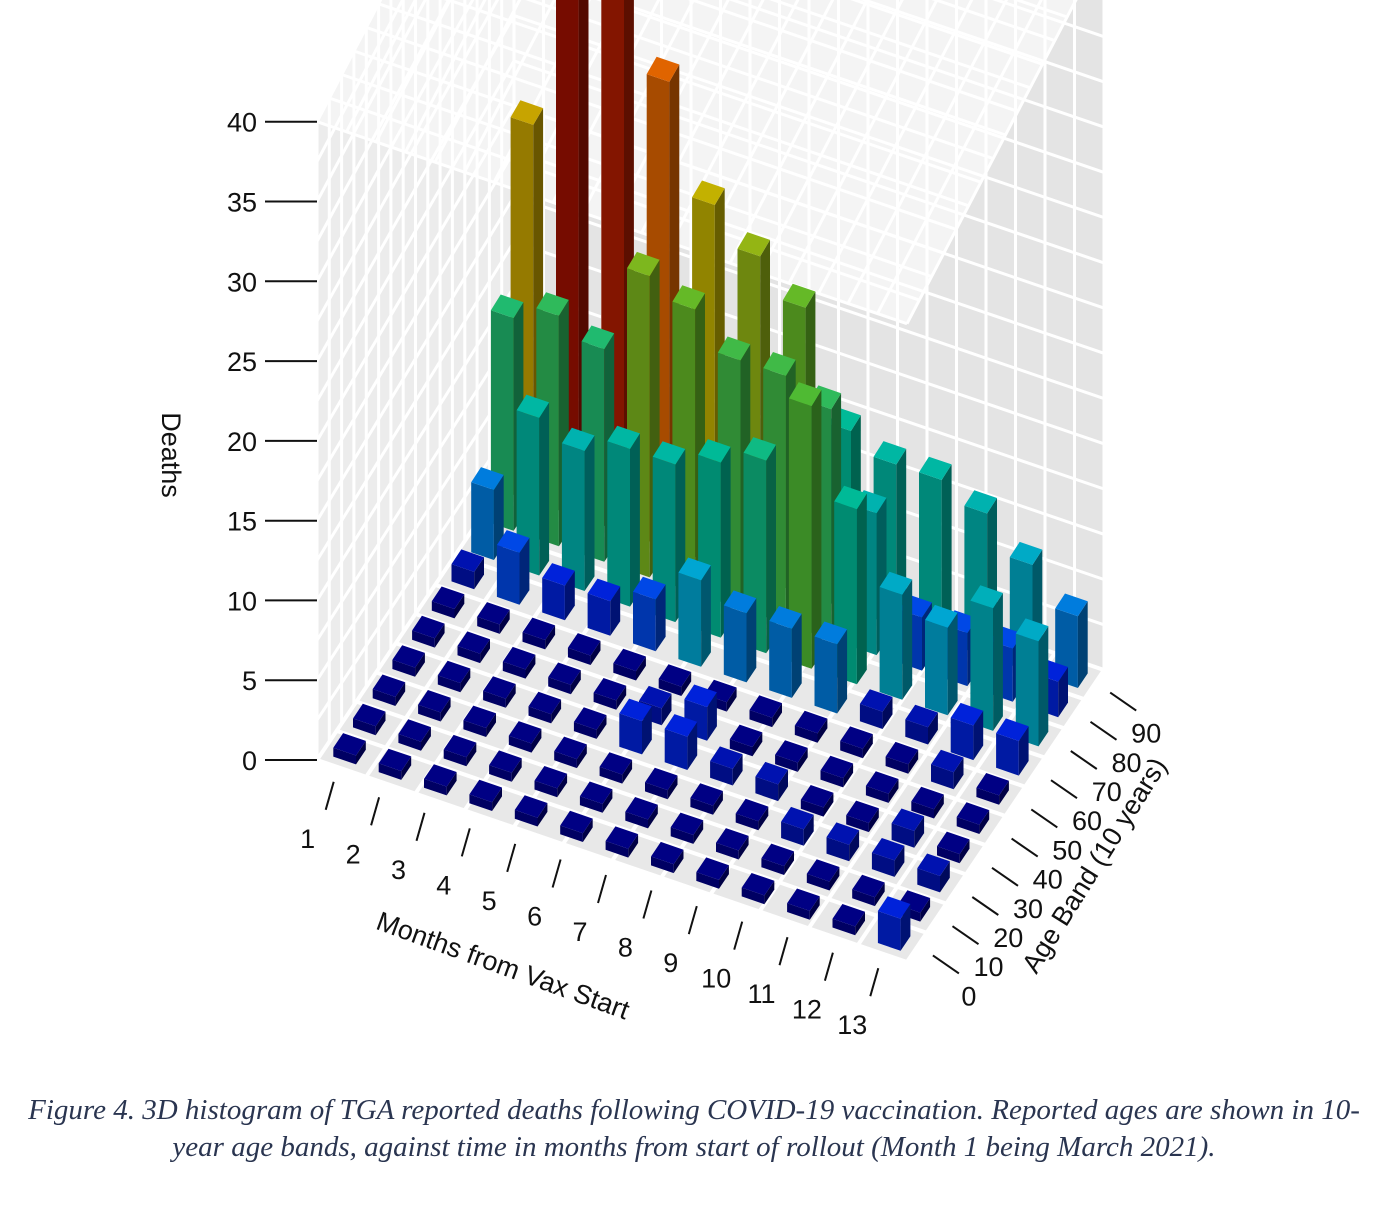 This screenshot has height=1228, width=1388. Describe the element at coordinates (242, 442) in the screenshot. I see `z-tick-label: 20` at that location.